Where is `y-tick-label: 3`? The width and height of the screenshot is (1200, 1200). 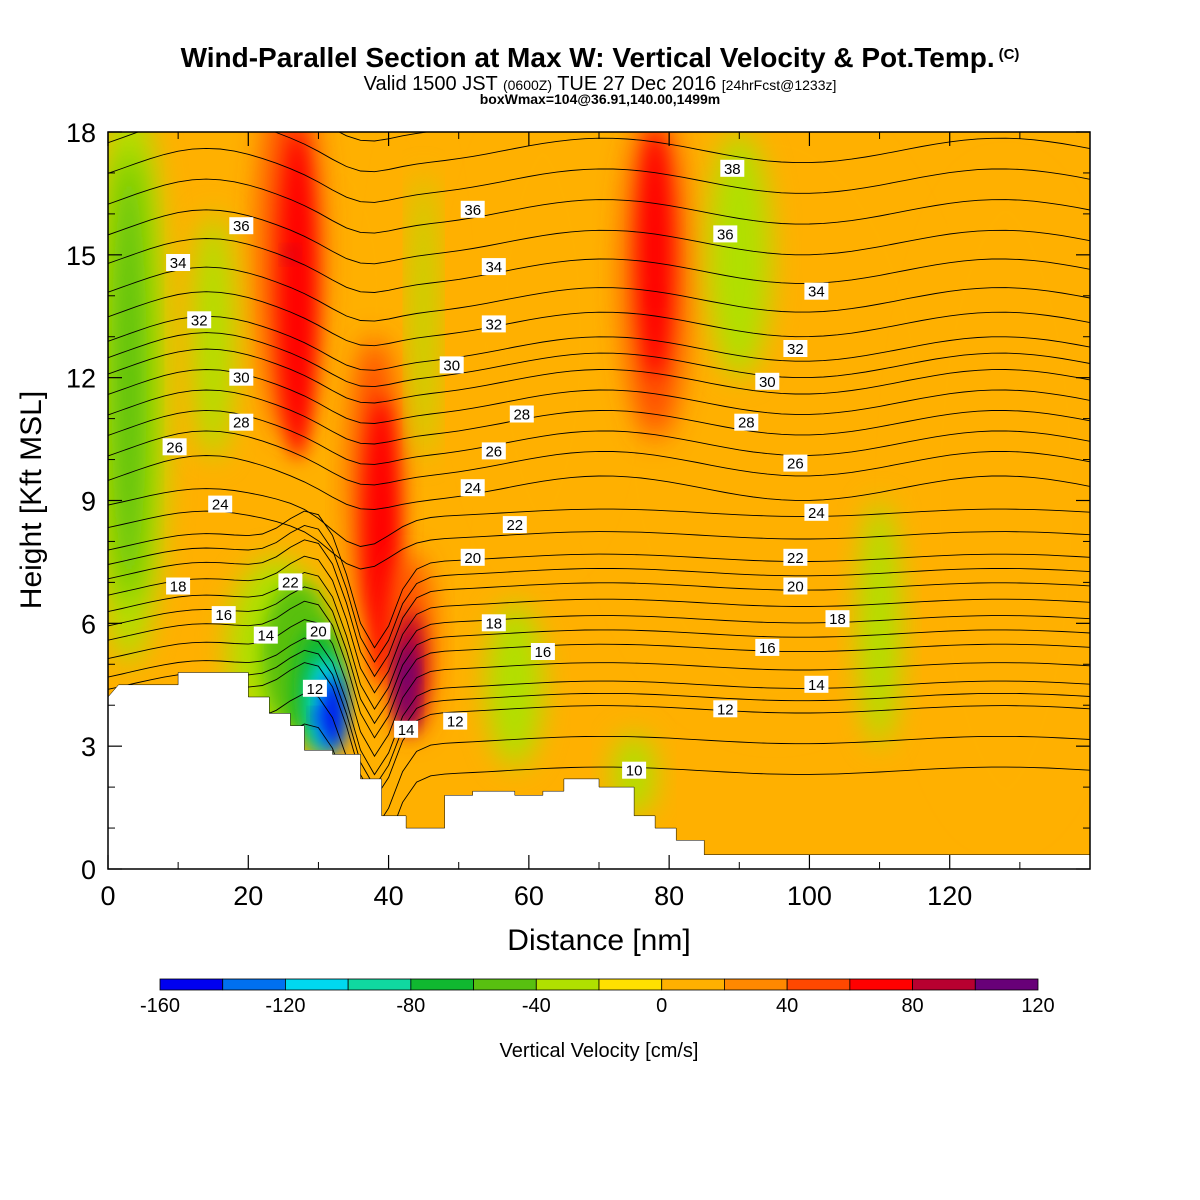 y-tick-label: 3 is located at coordinates (88, 747).